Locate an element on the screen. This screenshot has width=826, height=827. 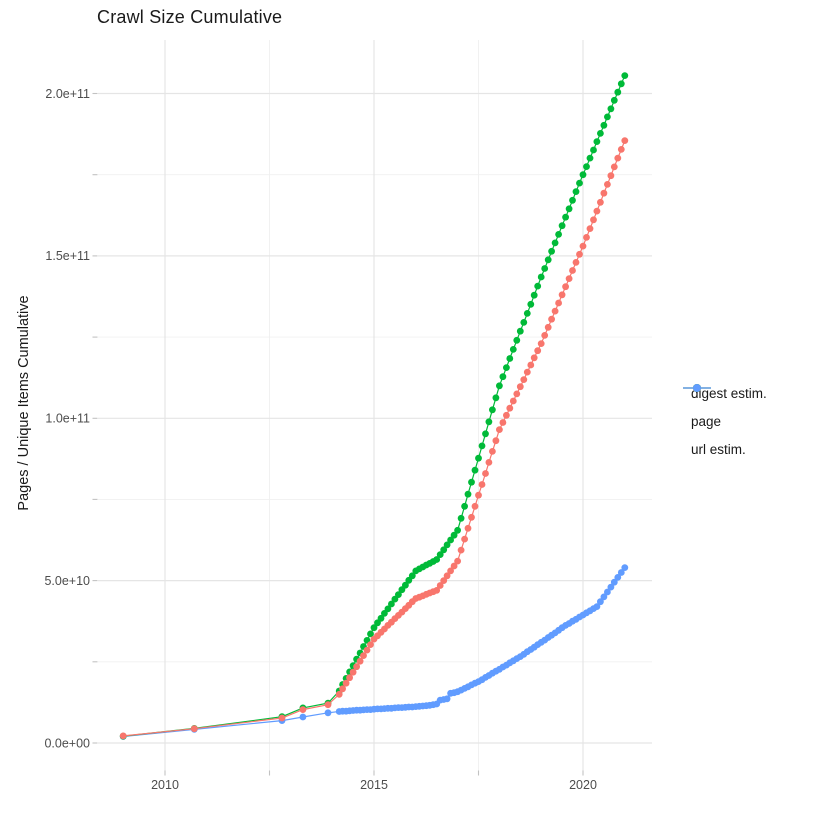
x-tick-label: 2020 is located at coordinates (583, 785).